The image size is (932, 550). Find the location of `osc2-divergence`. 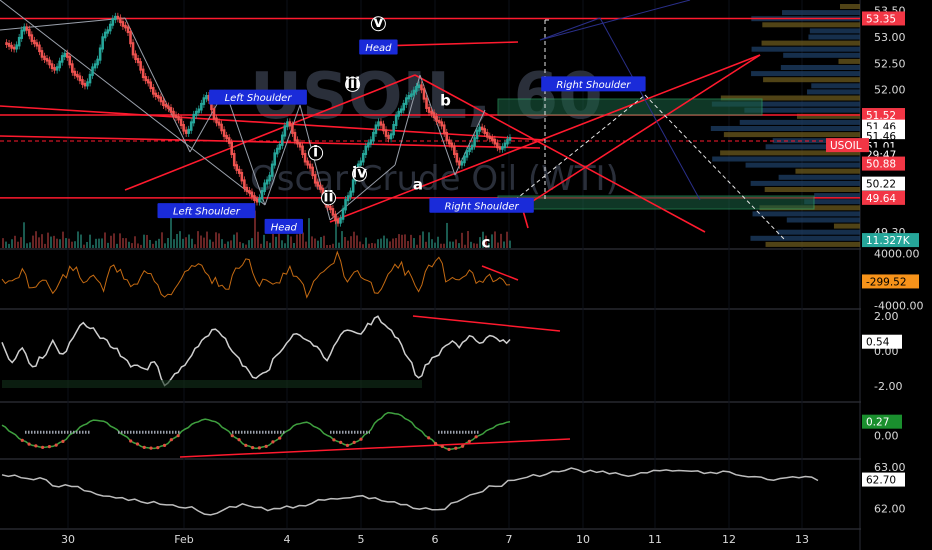

osc2-divergence is located at coordinates (486, 323).